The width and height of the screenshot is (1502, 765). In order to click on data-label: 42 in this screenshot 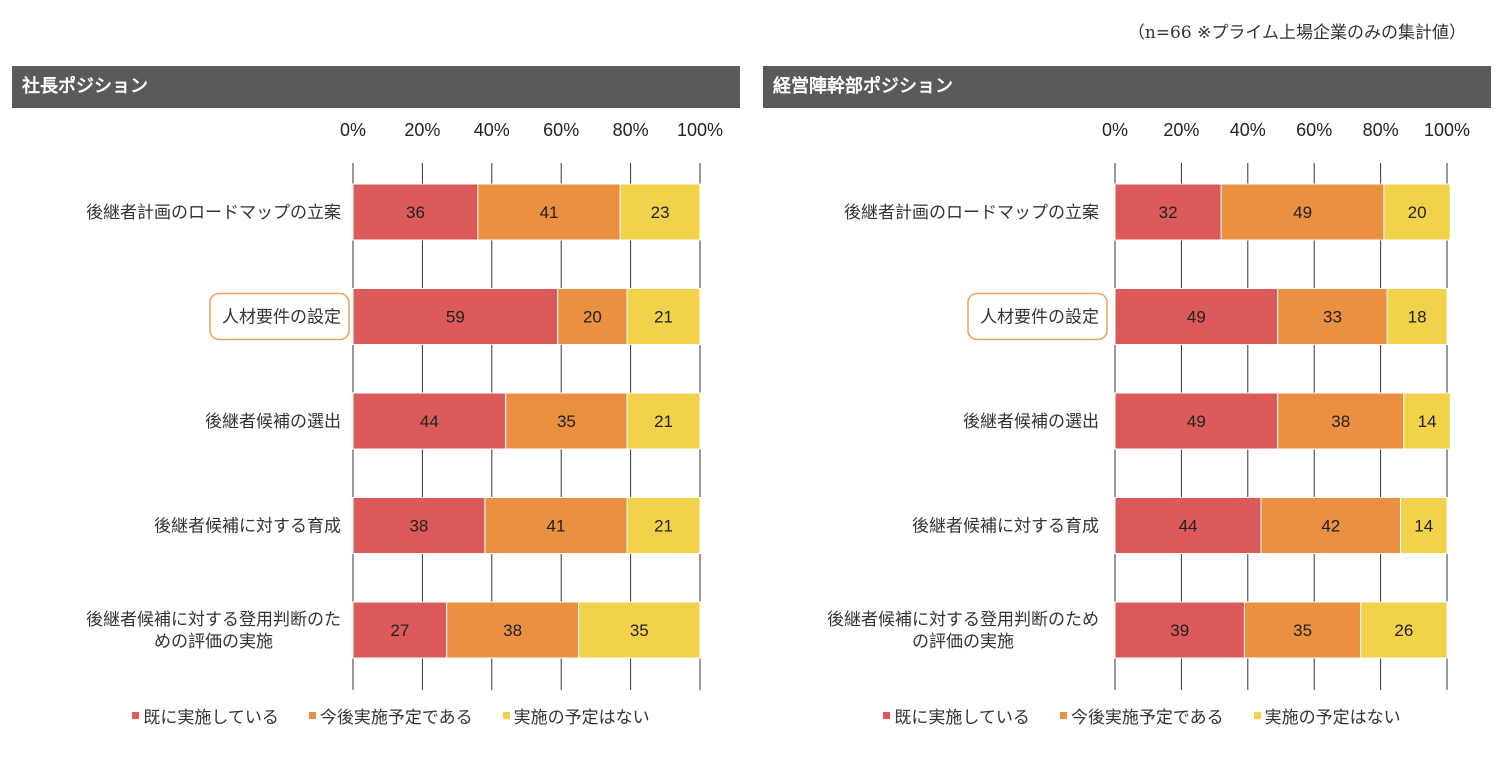, I will do `click(1330, 526)`.